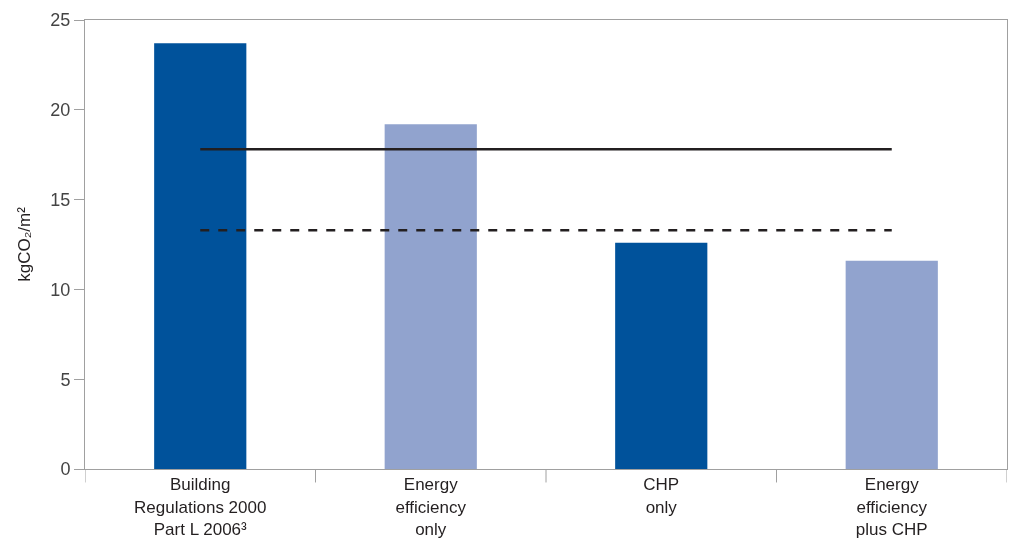 The width and height of the screenshot is (1017, 559). I want to click on y-axis-title: kgCO₂/m², so click(24, 244).